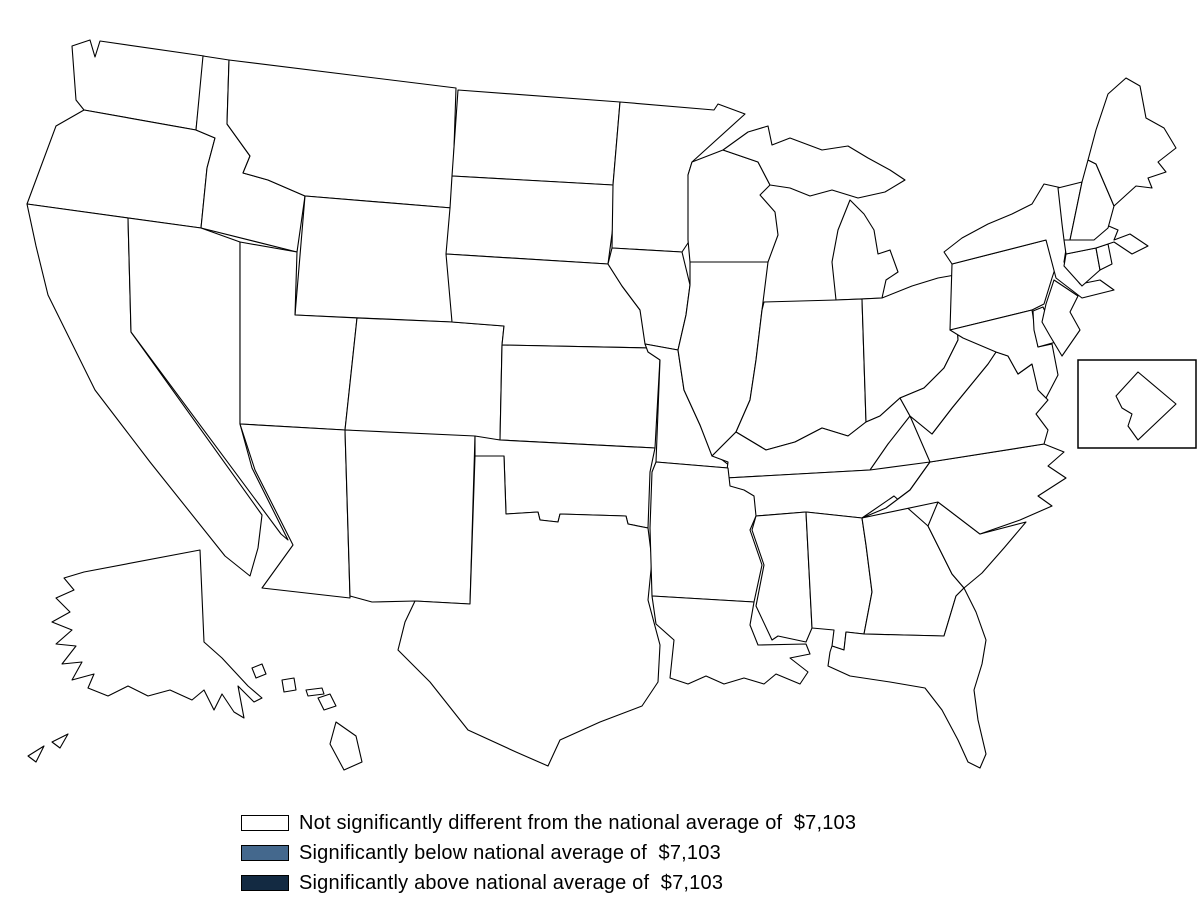  I want to click on state-wy, so click(373, 259).